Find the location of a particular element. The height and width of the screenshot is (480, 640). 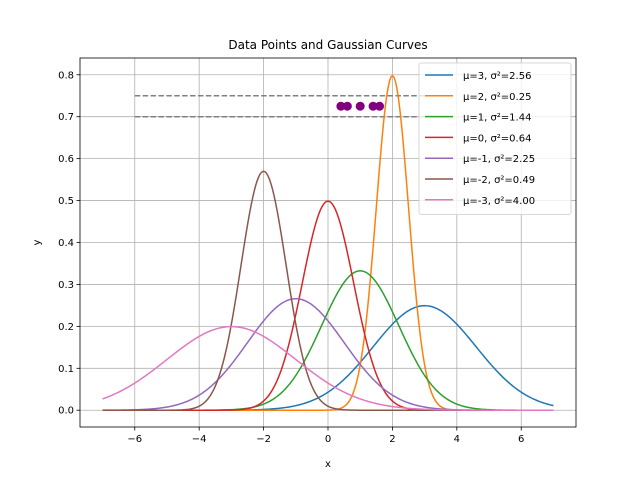

y-tick-label: 0.4 is located at coordinates (66, 243).